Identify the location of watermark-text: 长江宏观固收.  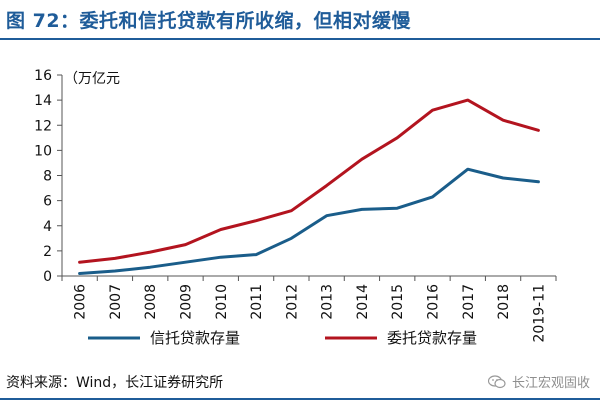
(550, 383).